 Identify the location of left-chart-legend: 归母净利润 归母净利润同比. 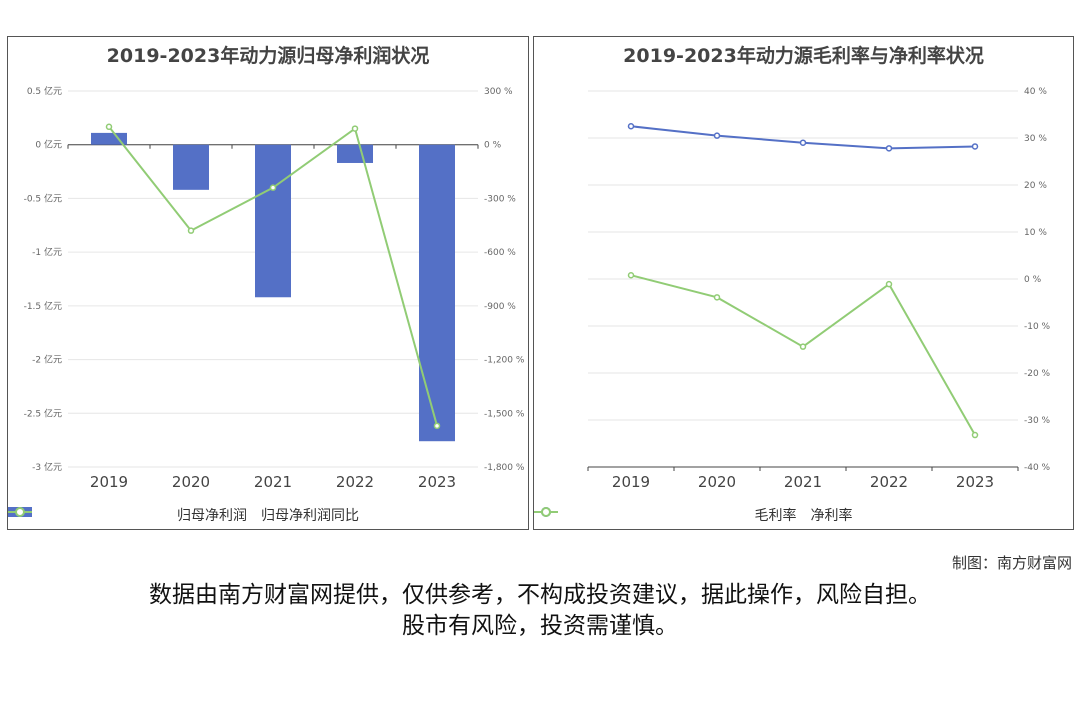
(268, 515).